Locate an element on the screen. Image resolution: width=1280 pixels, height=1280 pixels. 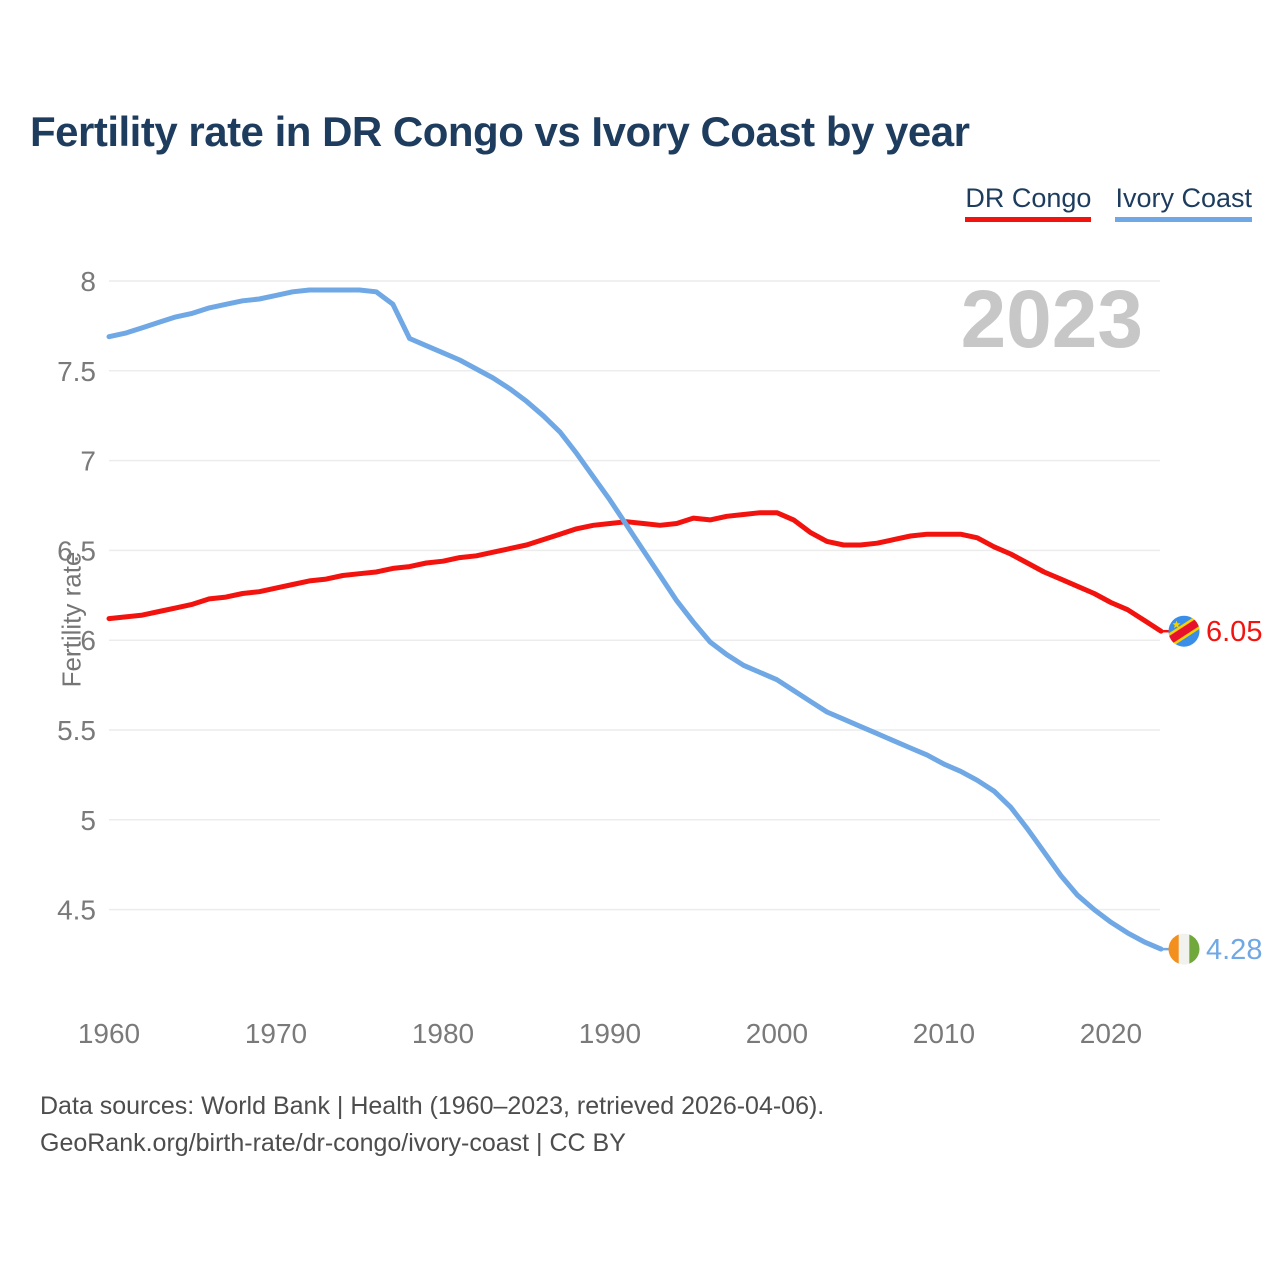
flag-dr-congo-marker is located at coordinates (1184, 631).